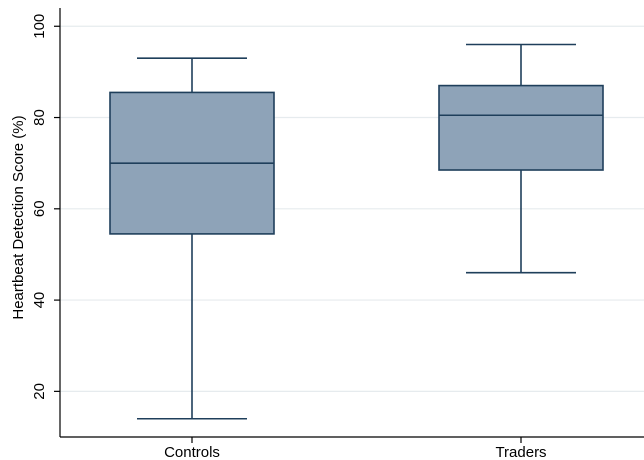 This screenshot has height=460, width=644. Describe the element at coordinates (192, 452) in the screenshot. I see `x-tick-label-controls: Controls` at that location.